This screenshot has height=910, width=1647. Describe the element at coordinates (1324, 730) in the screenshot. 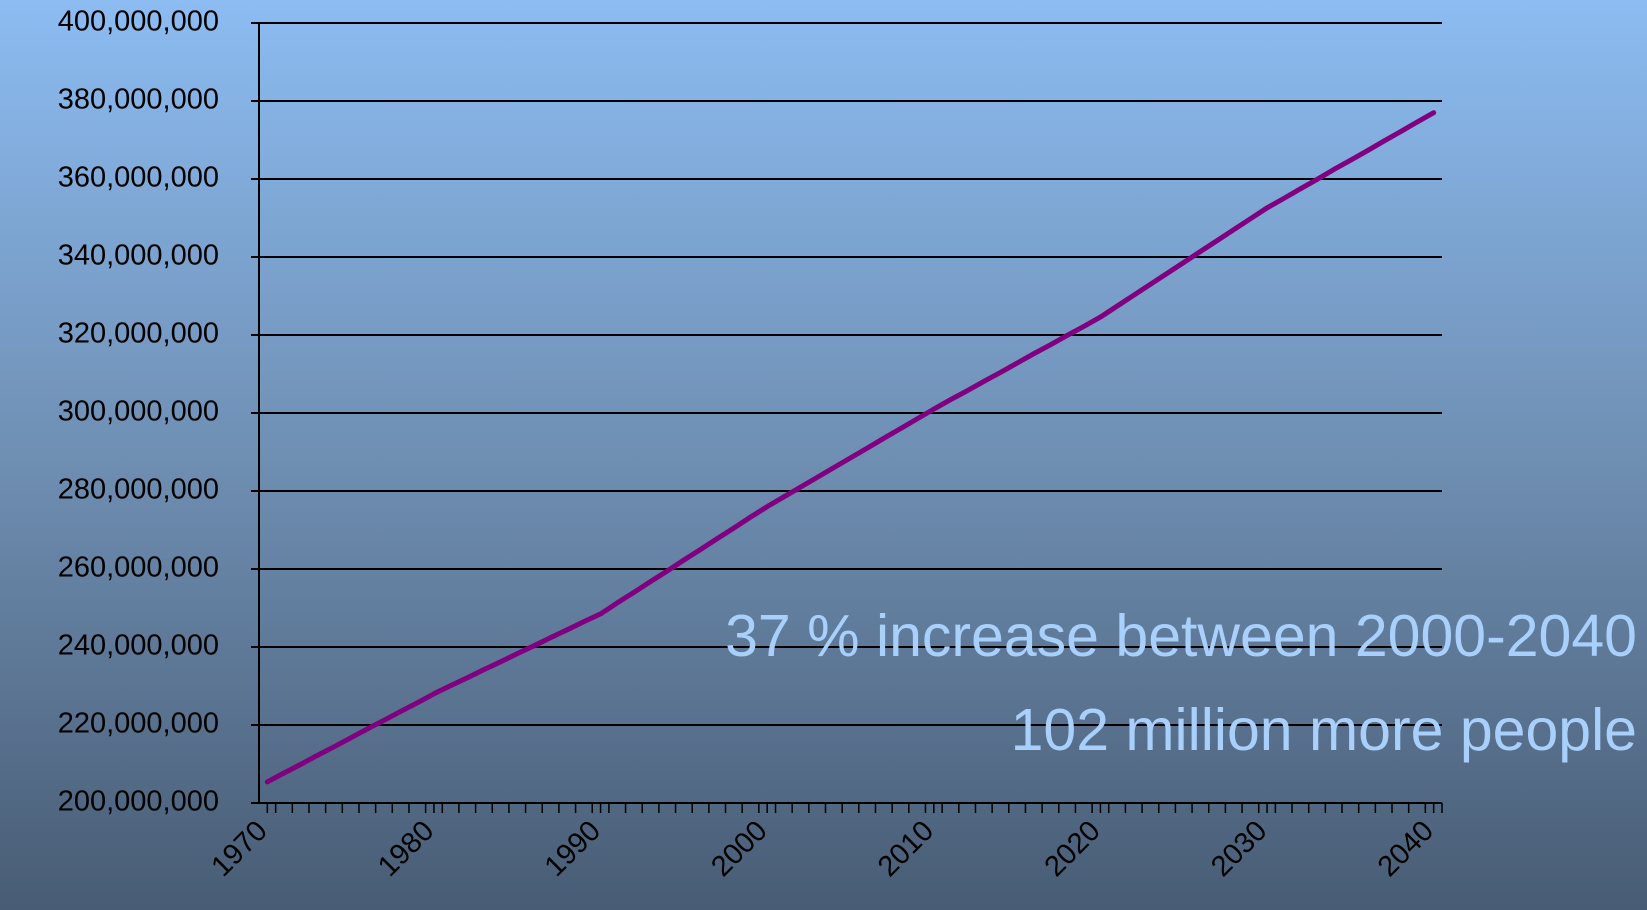

I see `annotation: 102 million more people` at that location.